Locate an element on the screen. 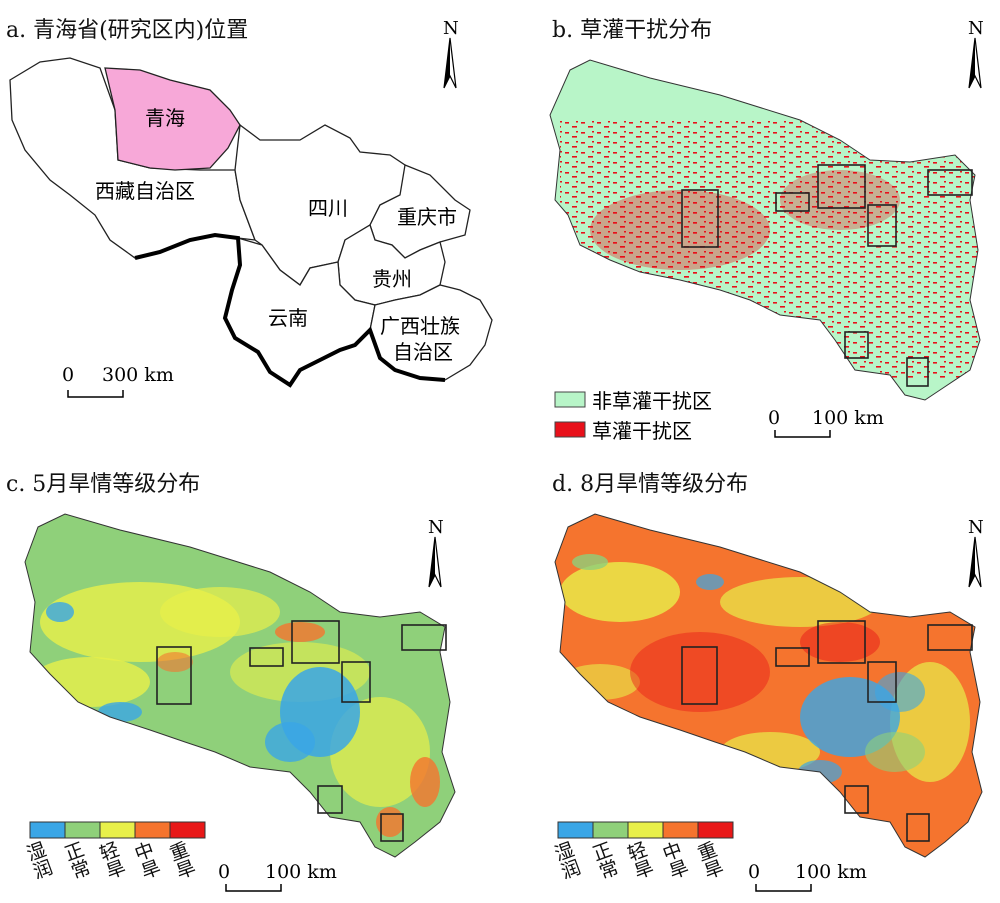 Image resolution: width=1000 pixels, height=903 pixels. legend-b: 非草灌干扰区 草灌干扰区 is located at coordinates (633, 416).